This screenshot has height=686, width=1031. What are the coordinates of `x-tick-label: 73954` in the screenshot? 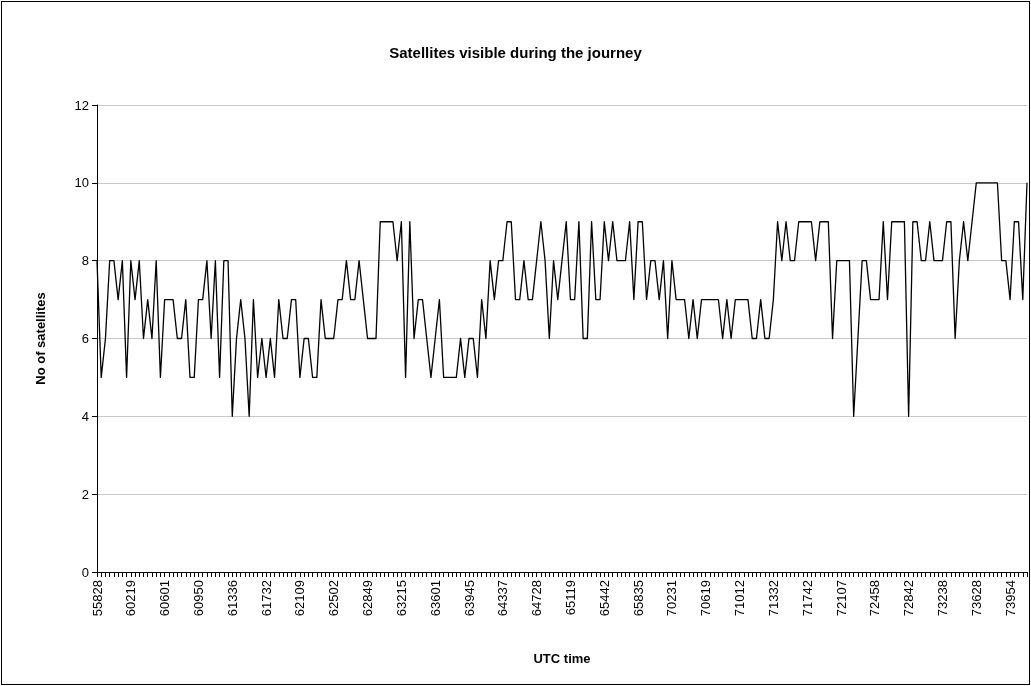 It's located at (1010, 598).